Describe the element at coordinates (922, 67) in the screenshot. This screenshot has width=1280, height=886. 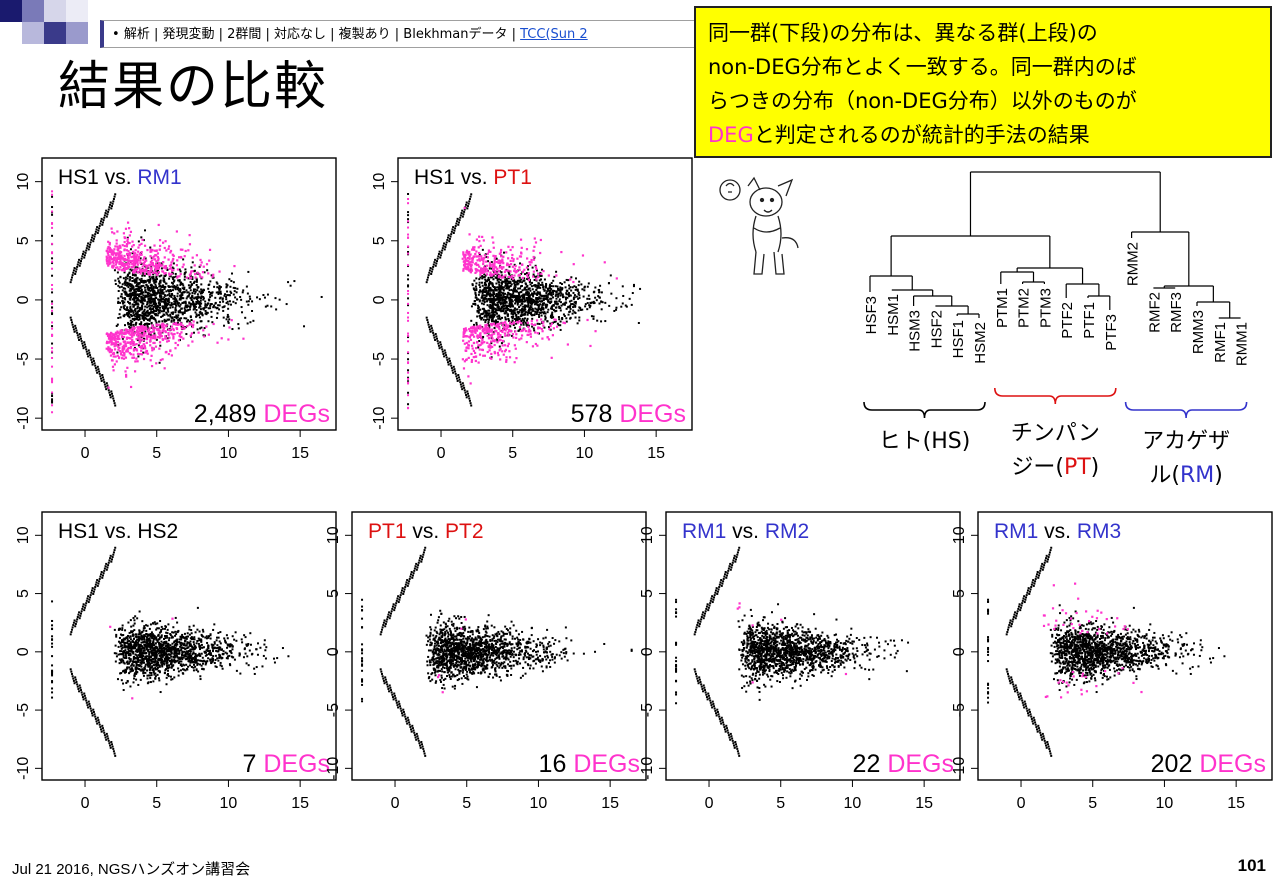
I see `callout-line-2: non-DEG分布とよく一致する。同一群内のば` at that location.